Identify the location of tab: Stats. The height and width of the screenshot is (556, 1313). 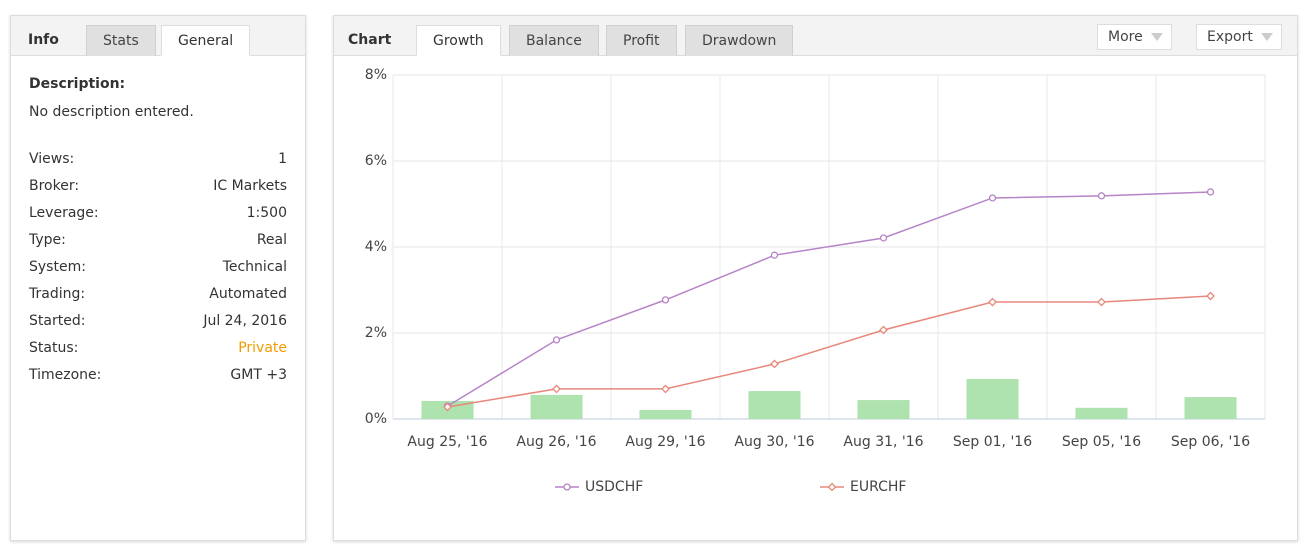
(121, 40).